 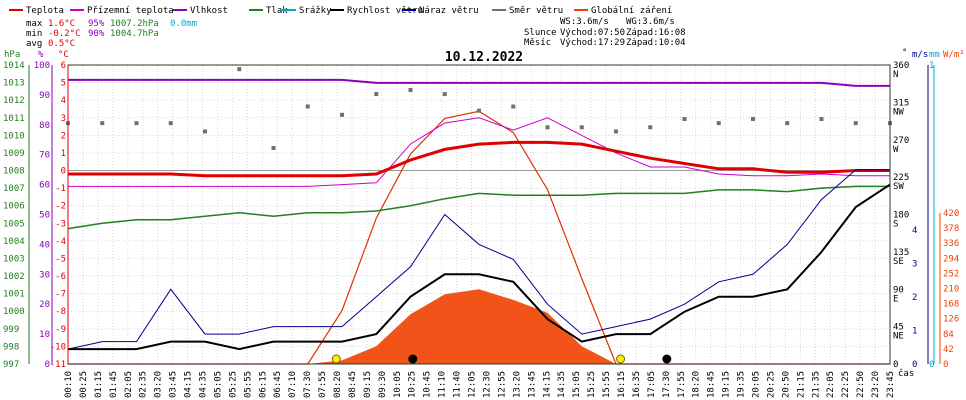 What do you see at coordinates (951, 305) in the screenshot?
I see `tick-label-radiation: 168` at bounding box center [951, 305].